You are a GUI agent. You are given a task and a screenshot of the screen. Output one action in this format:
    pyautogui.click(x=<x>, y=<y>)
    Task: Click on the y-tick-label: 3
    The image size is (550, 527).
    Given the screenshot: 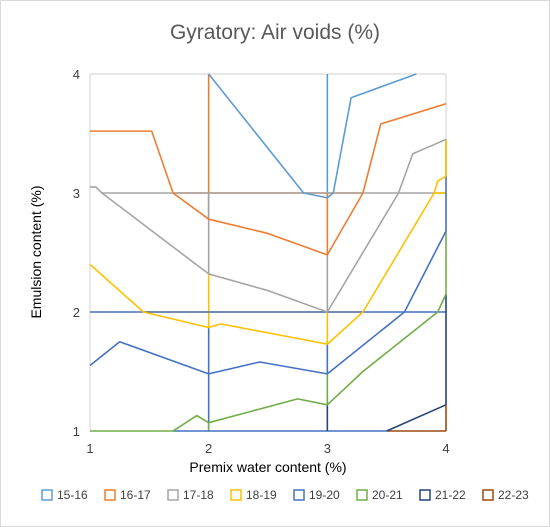 What is the action you would take?
    pyautogui.click(x=76, y=193)
    